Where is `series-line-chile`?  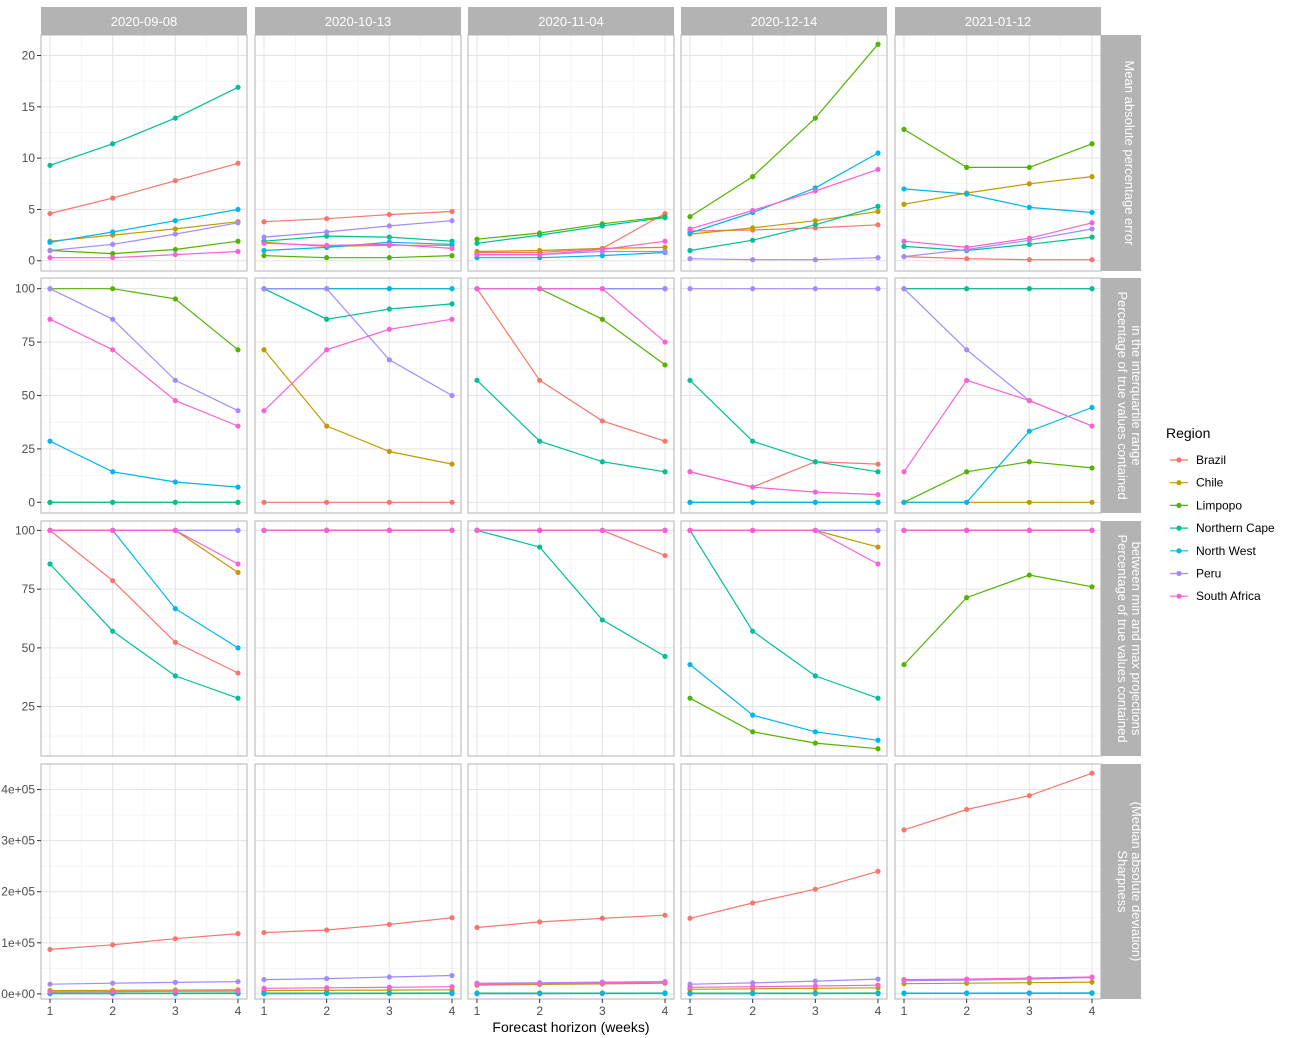
series-line-chile is located at coordinates (358, 407).